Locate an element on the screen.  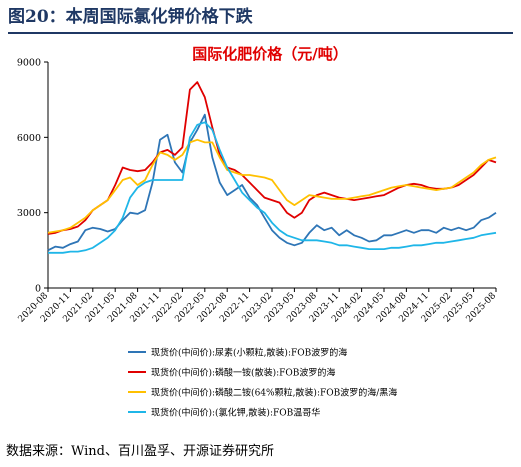
legend-label-2: 现货价(中间价):磷酸一铵(散装):FOB波罗的海 is located at coordinates (243, 373).